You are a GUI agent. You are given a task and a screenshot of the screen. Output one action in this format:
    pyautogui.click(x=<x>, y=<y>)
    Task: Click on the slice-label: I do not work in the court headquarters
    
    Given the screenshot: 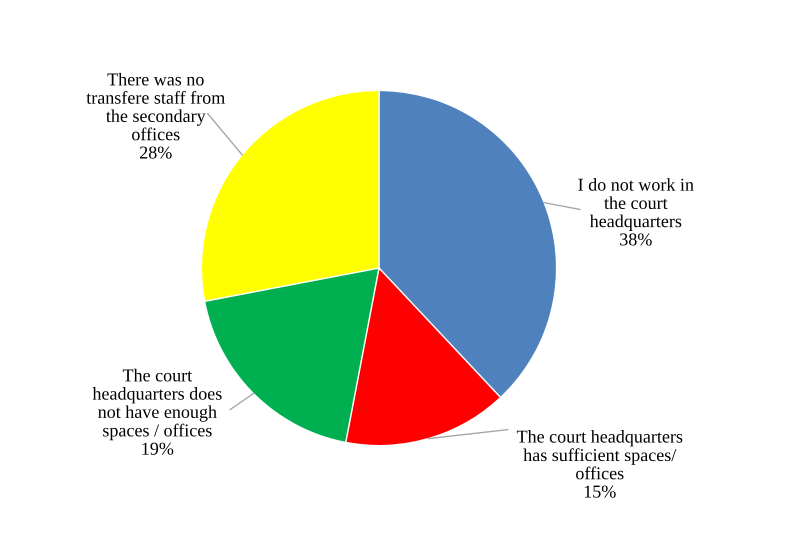 What is the action you would take?
    pyautogui.click(x=636, y=204)
    